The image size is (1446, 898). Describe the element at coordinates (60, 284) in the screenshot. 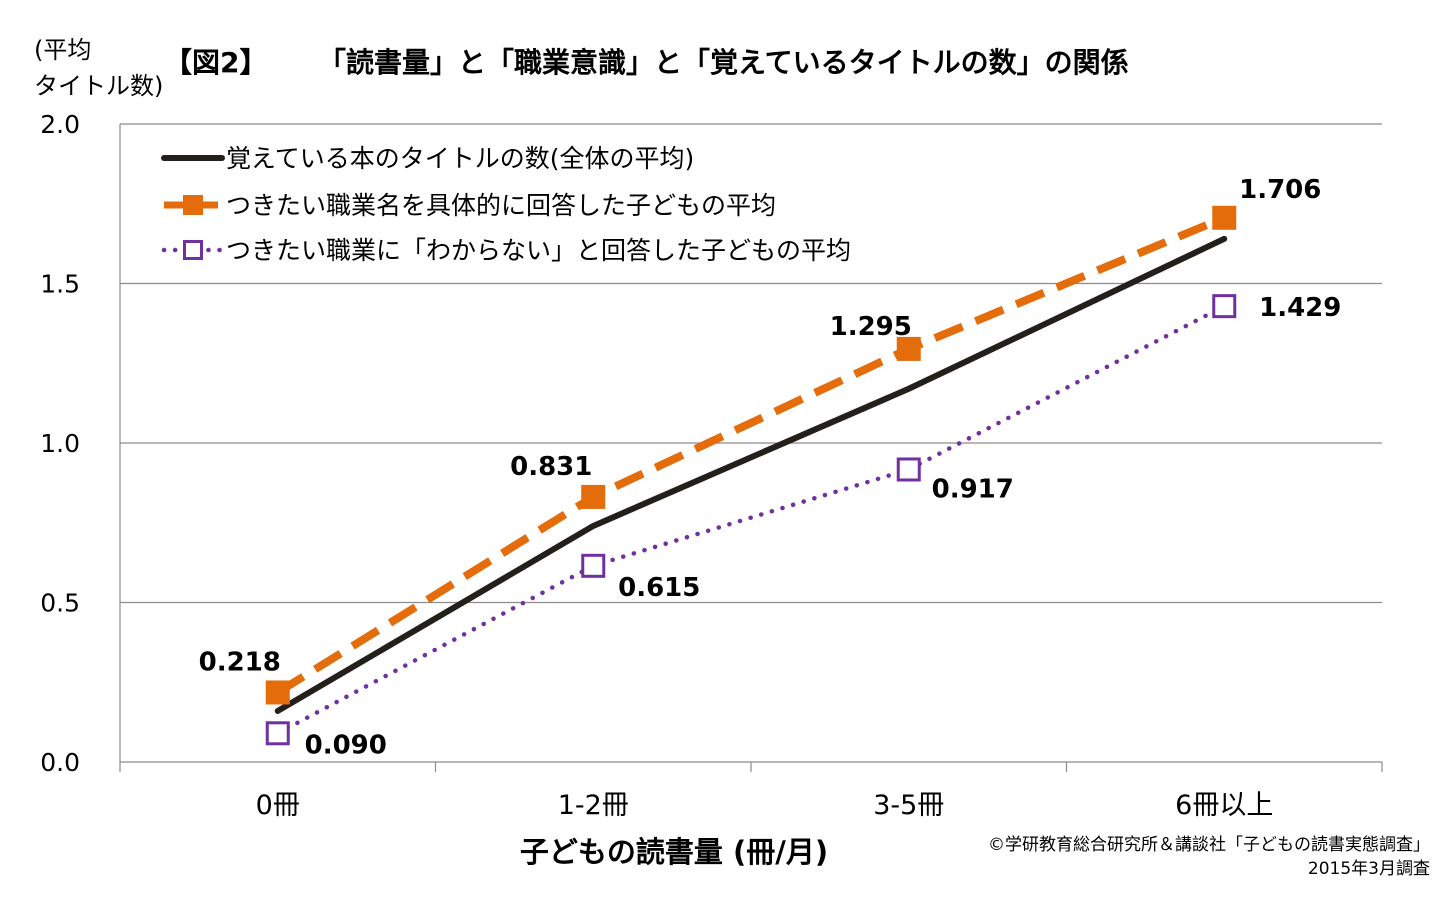

I see `y-tick-label: 1.5` at that location.